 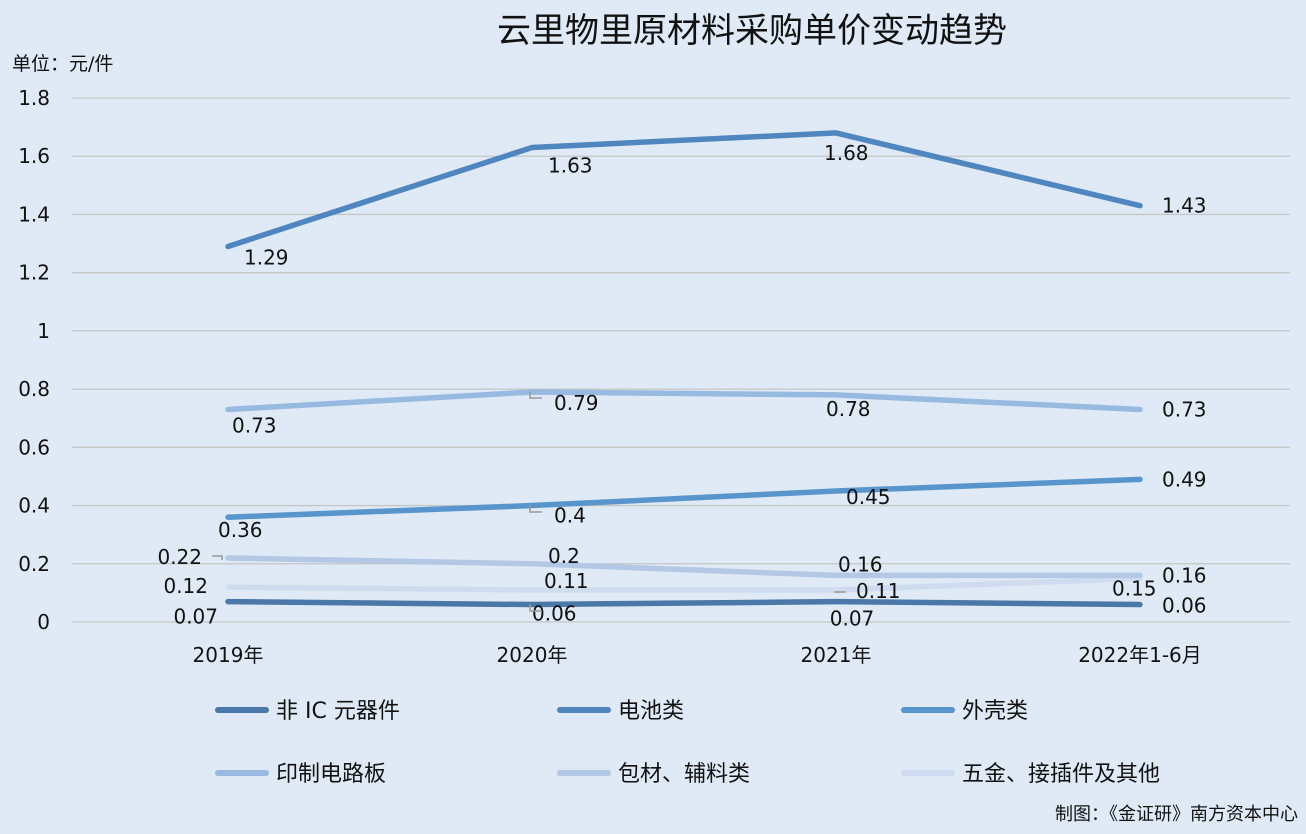 I want to click on legend-label: 包材、辅料类, so click(x=684, y=774).